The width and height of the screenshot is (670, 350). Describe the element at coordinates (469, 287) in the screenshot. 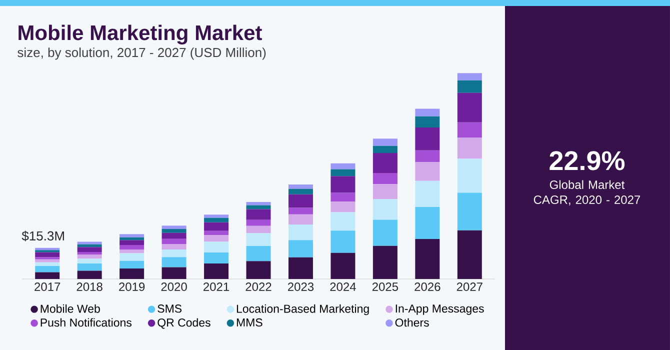

I see `x-tick-label: 2027` at that location.